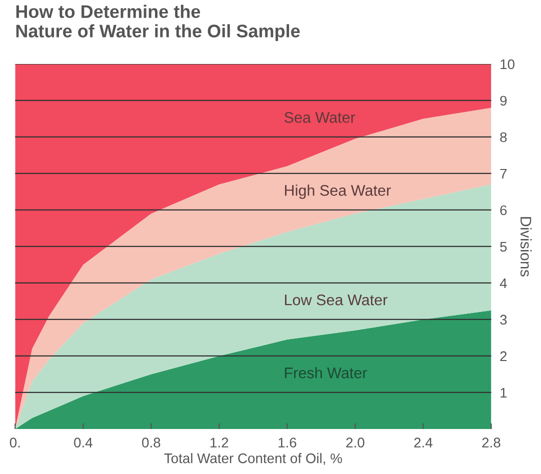 This screenshot has width=541, height=474. Describe the element at coordinates (253, 459) in the screenshot. I see `x-axis-title: Total Water Content of Oil, %` at that location.